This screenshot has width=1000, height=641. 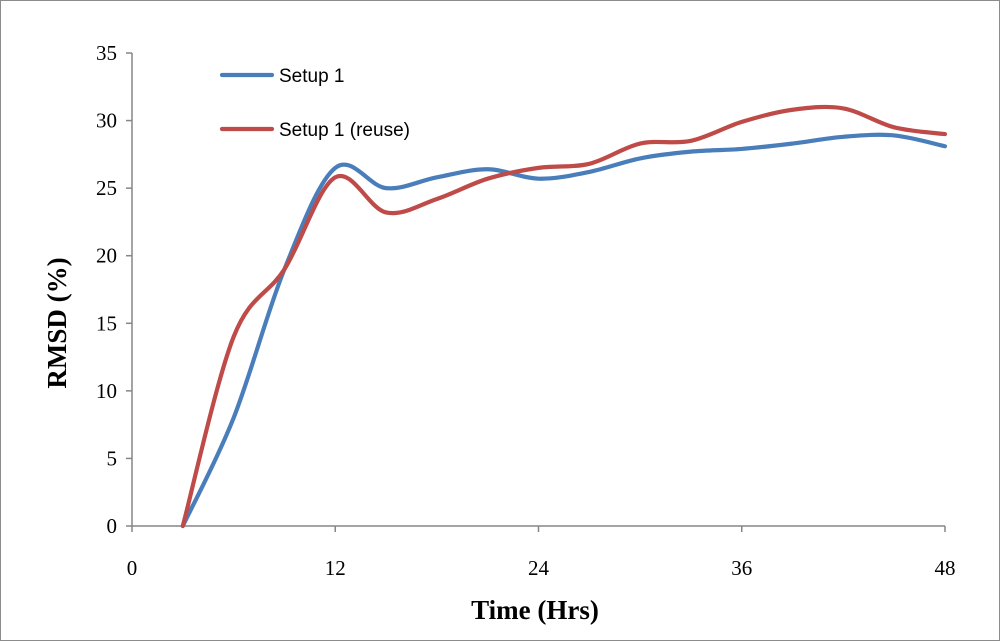 What do you see at coordinates (57, 322) in the screenshot?
I see `y-axis-title: RMSD (%)` at bounding box center [57, 322].